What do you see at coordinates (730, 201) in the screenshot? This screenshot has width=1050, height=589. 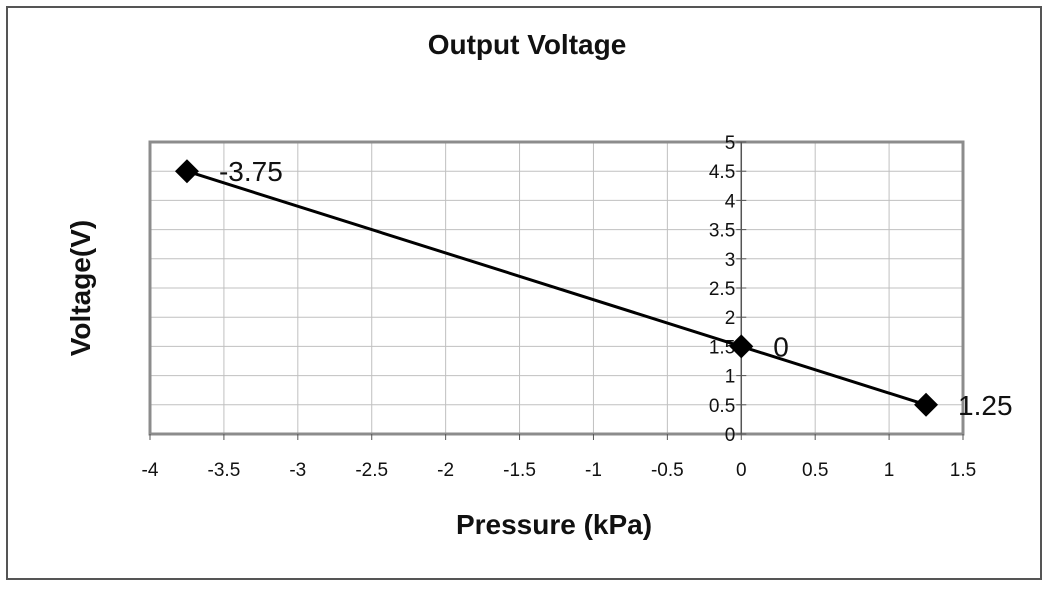 I see `y-tick-label: 4` at bounding box center [730, 201].